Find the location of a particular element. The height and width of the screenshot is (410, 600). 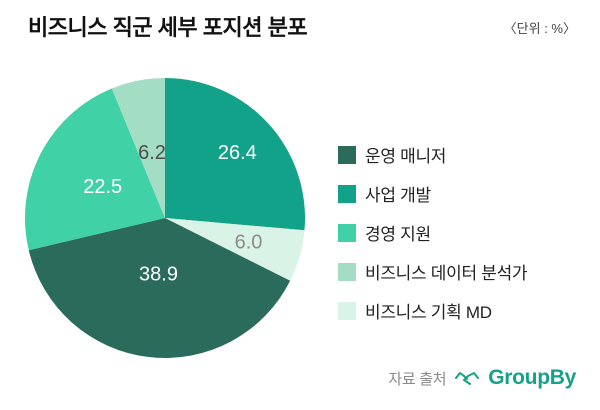

pie-value-label: 6.2 is located at coordinates (152, 153).